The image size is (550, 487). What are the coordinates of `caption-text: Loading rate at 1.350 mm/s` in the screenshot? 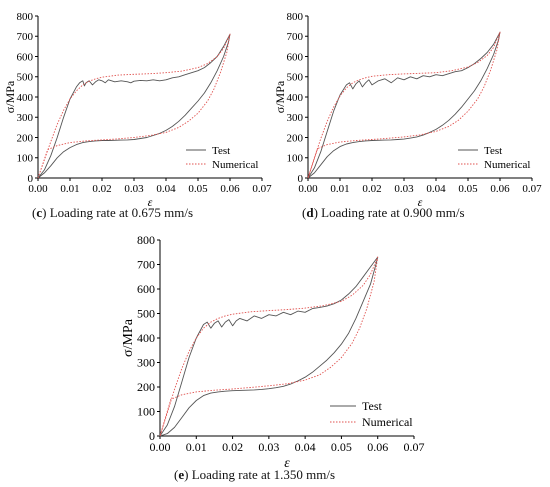 It's located at (263, 474).